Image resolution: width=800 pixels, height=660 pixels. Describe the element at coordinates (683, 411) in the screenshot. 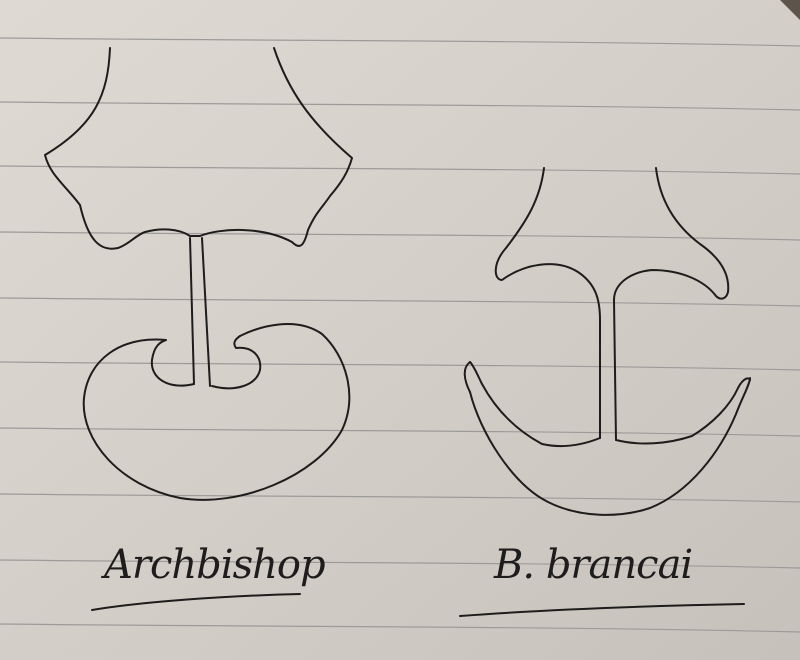

I see `brancai-base-right-inner` at that location.